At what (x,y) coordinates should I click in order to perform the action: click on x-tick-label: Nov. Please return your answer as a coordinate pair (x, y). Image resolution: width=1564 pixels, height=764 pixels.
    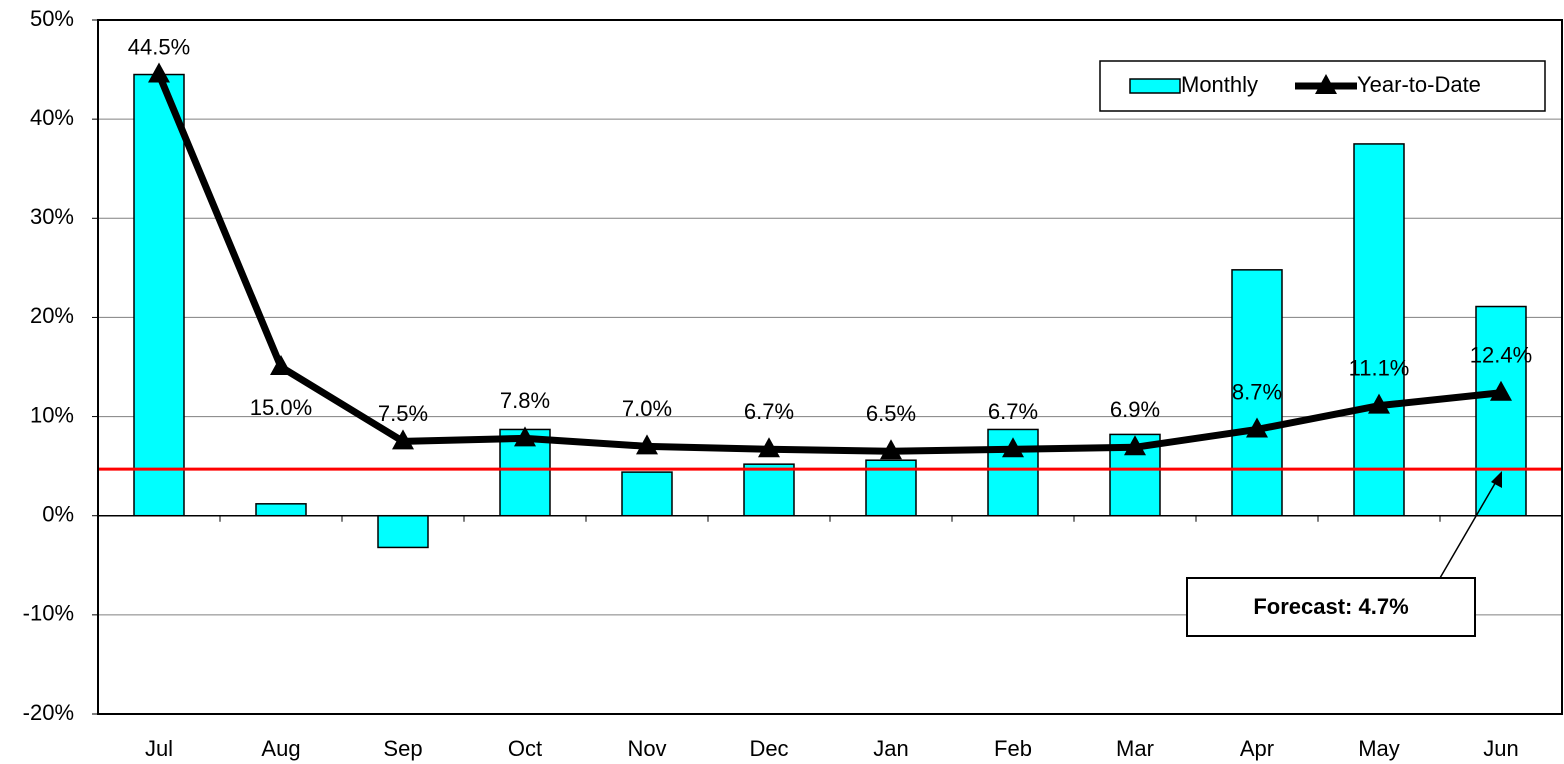
    Looking at the image, I should click on (646, 748).